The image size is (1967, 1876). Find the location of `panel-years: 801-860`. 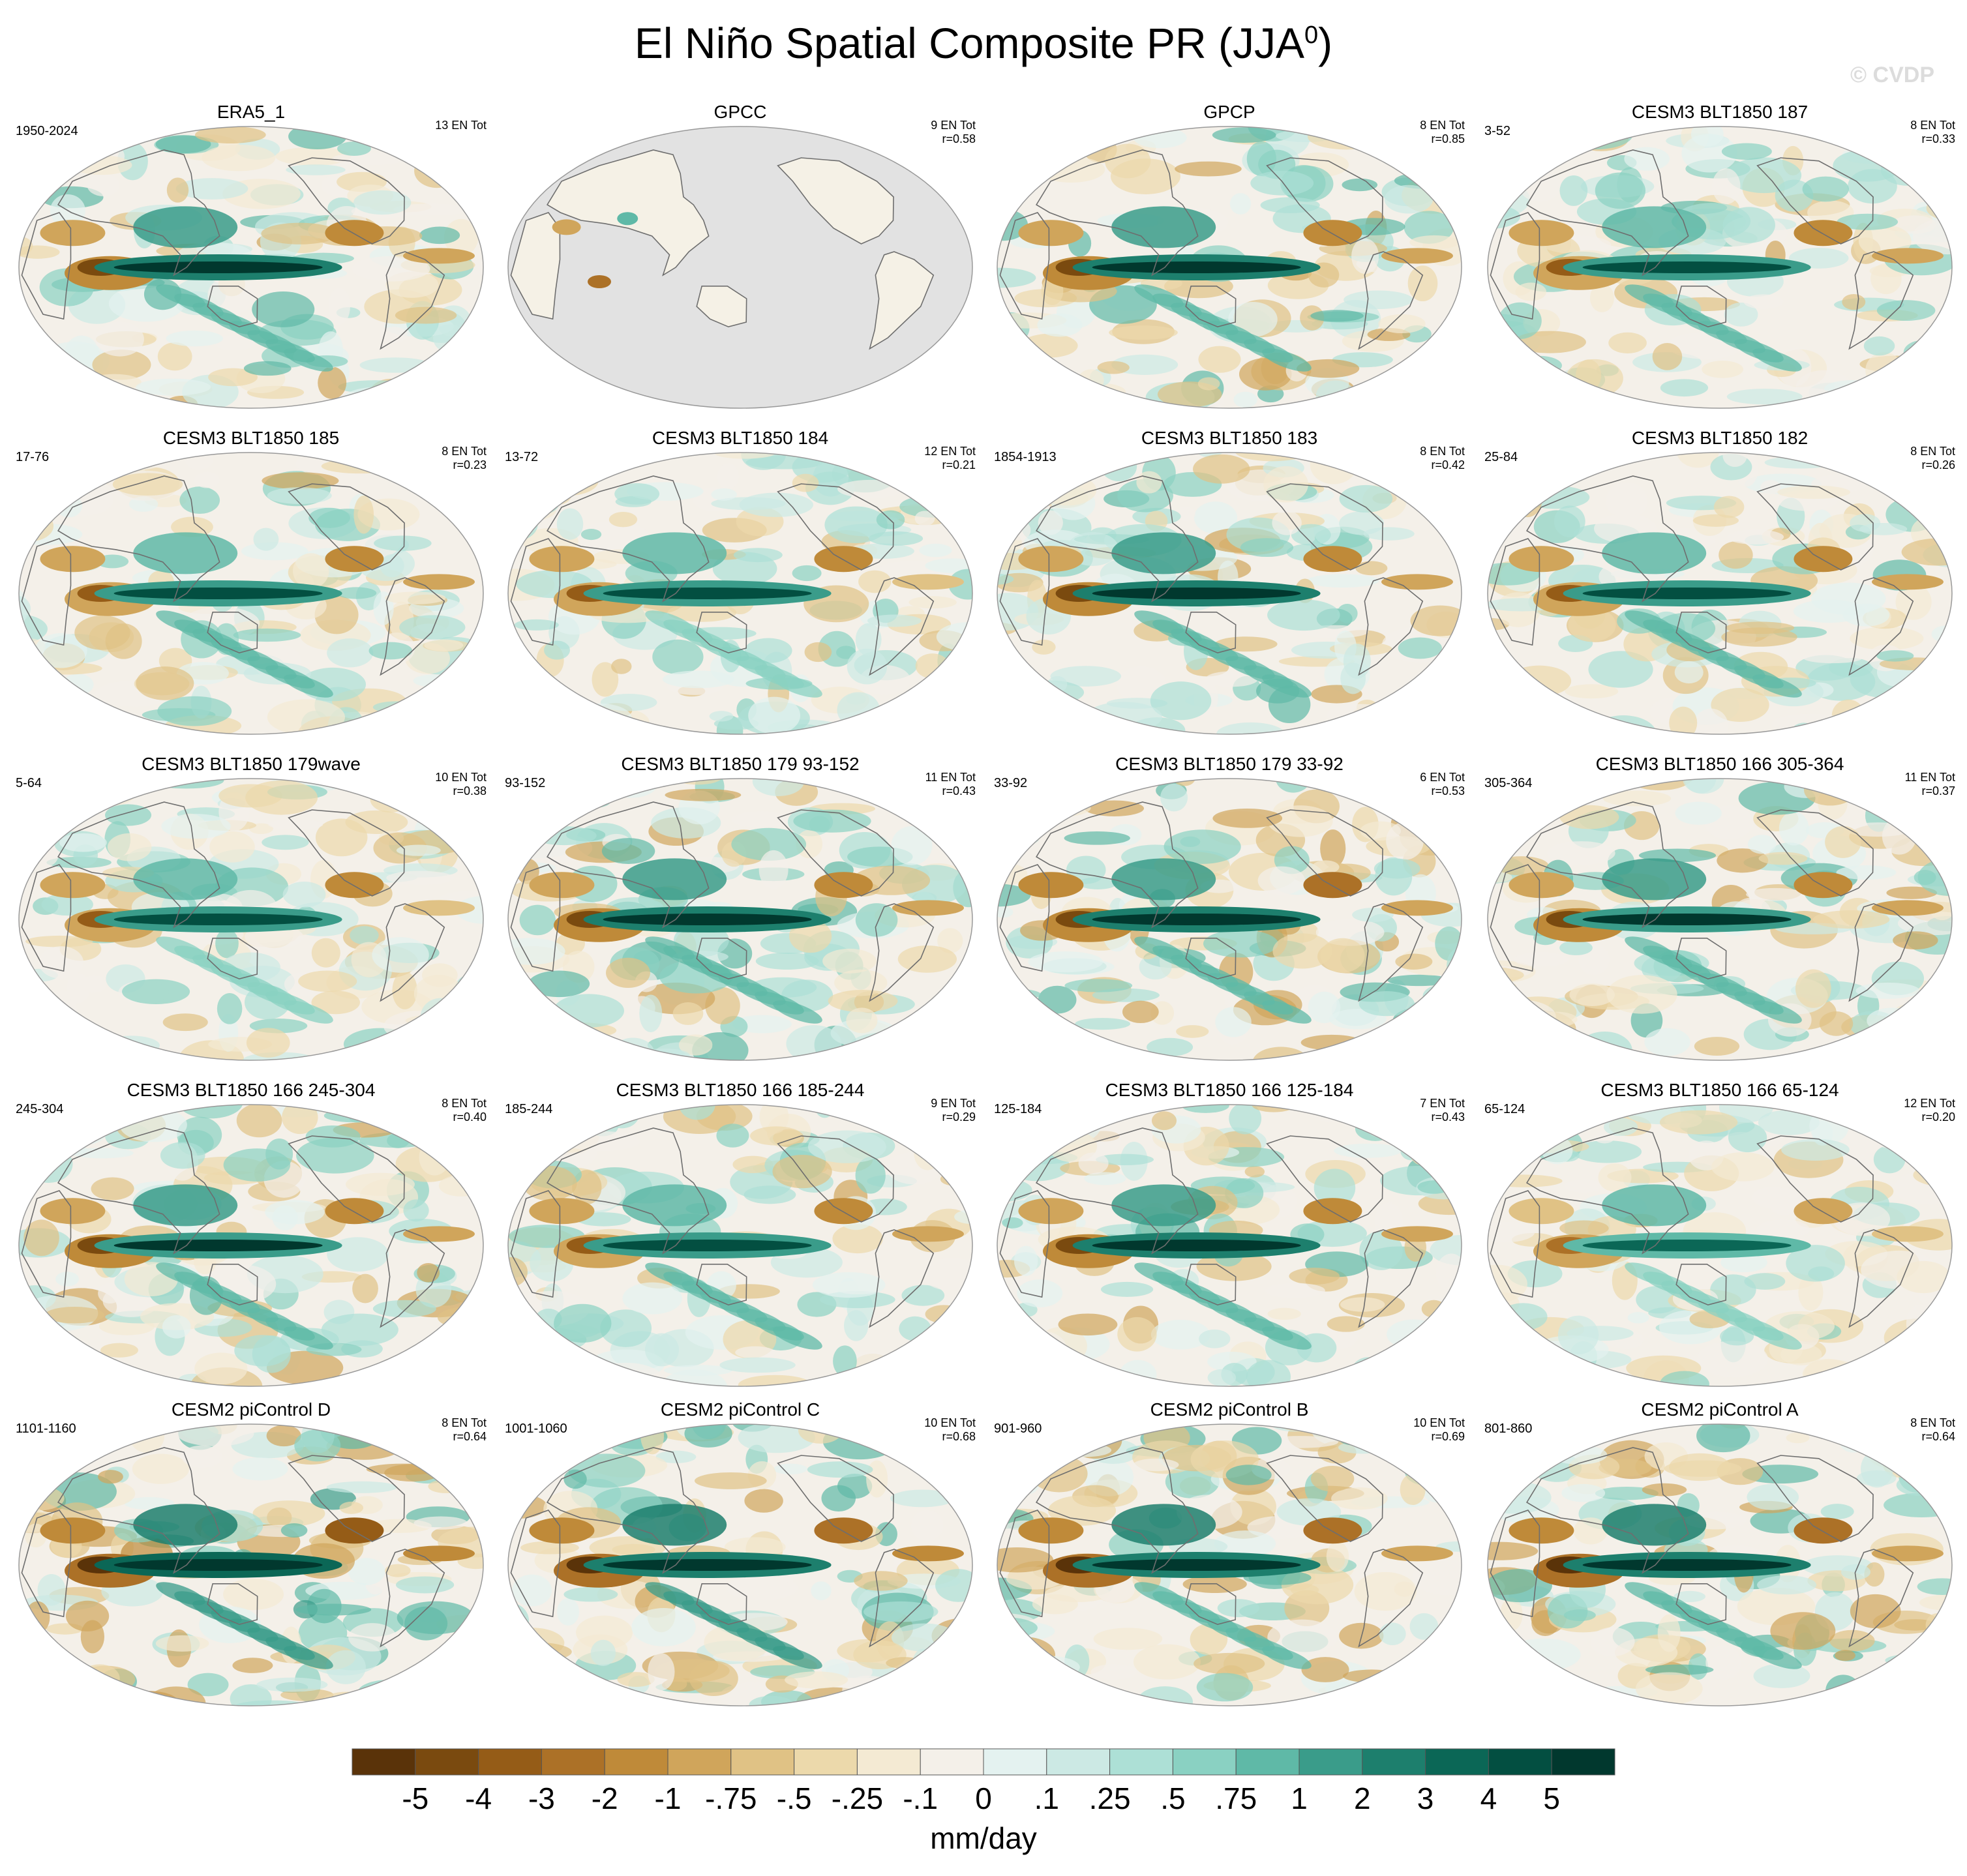

panel-years: 801-860 is located at coordinates (1508, 1429).